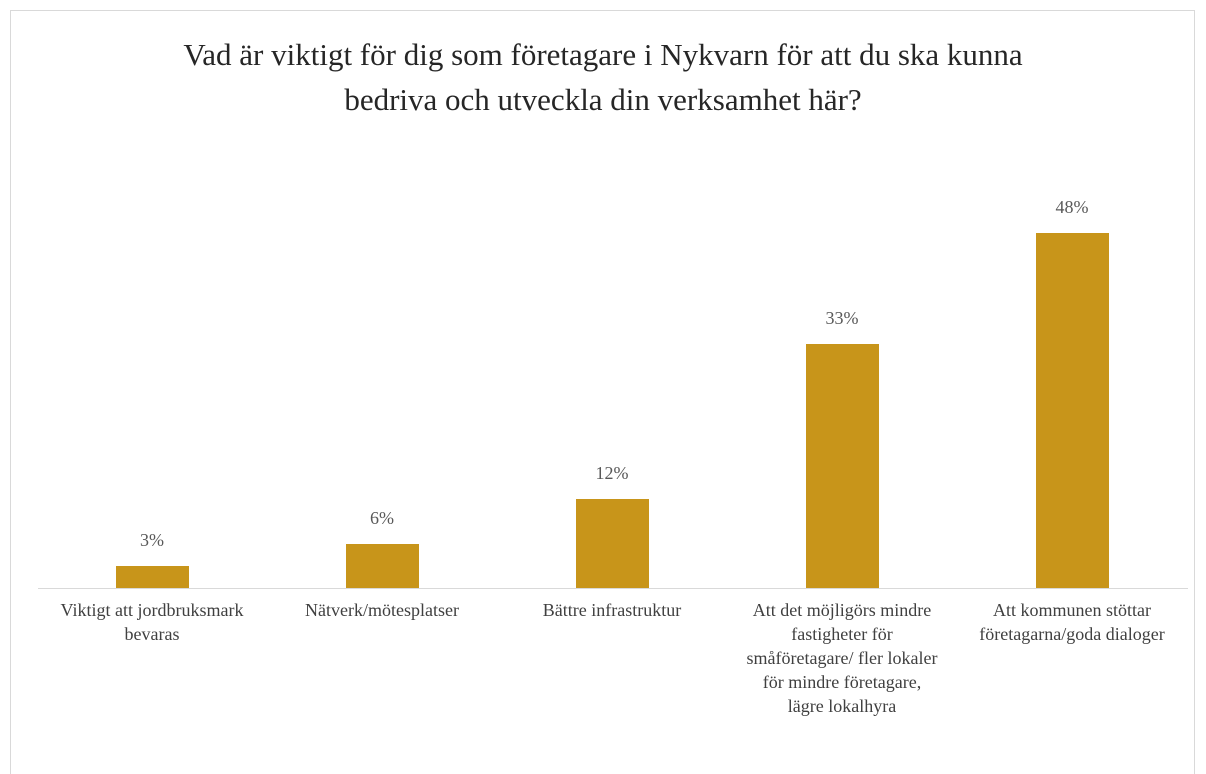 The width and height of the screenshot is (1206, 774). Describe the element at coordinates (152, 622) in the screenshot. I see `x-tick-label: Viktigt att jordbruksmark bevaras` at that location.